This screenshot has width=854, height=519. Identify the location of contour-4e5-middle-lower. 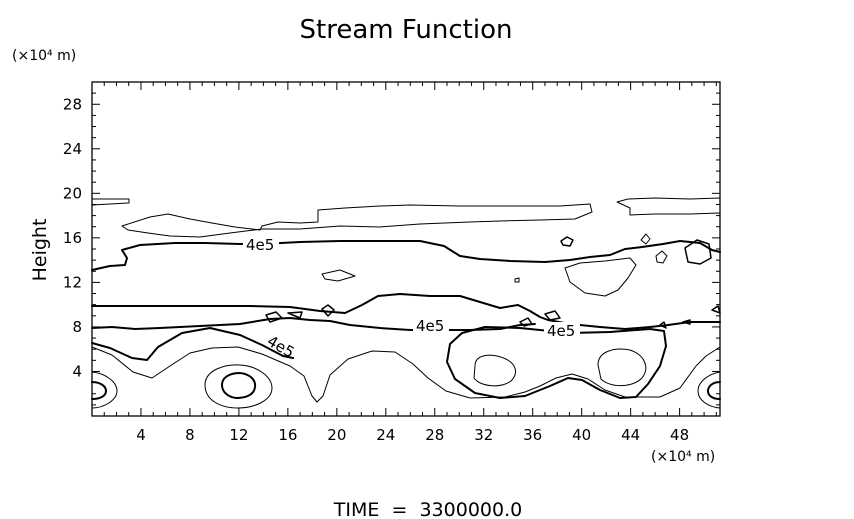
(313, 324).